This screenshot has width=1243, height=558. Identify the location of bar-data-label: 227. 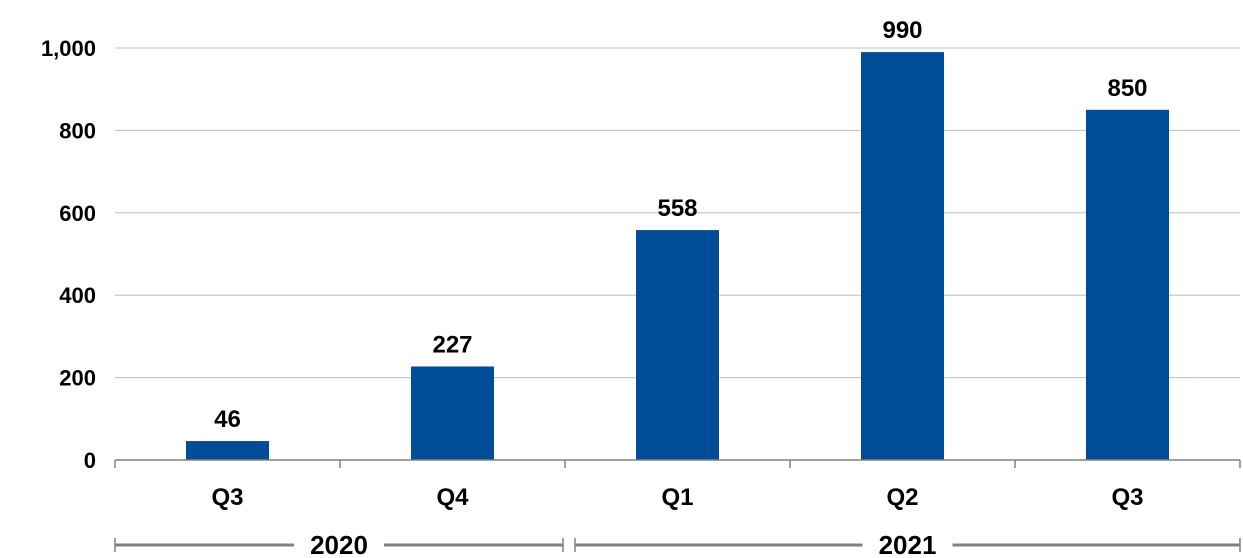
(452, 344).